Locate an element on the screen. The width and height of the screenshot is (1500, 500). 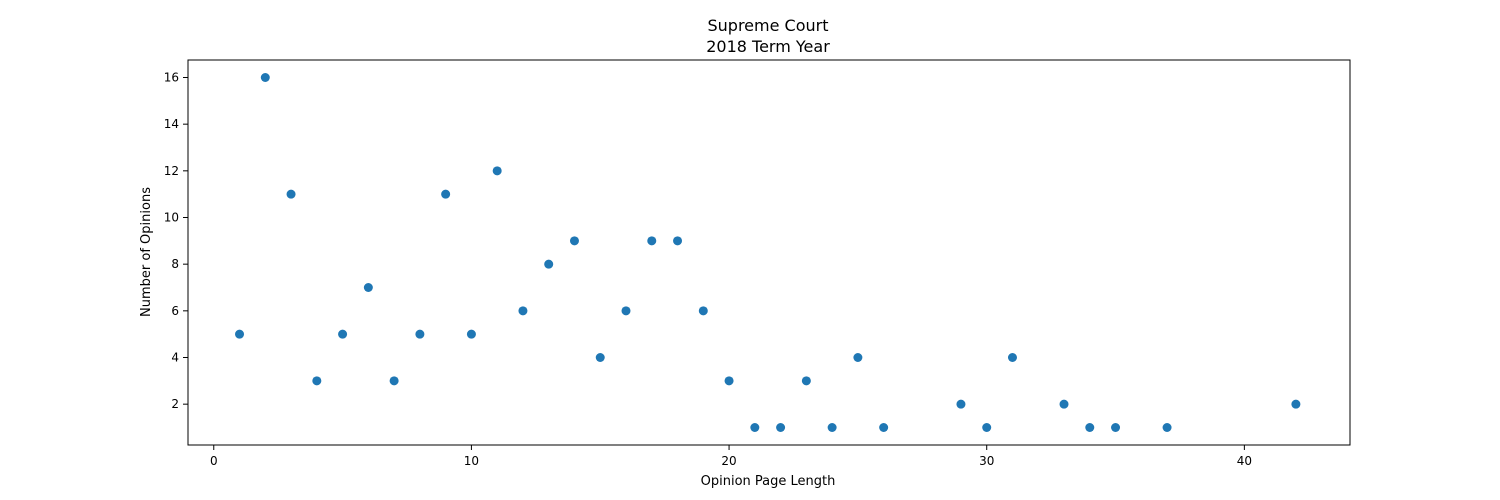
y-tick-label: 14 is located at coordinates (171, 124).